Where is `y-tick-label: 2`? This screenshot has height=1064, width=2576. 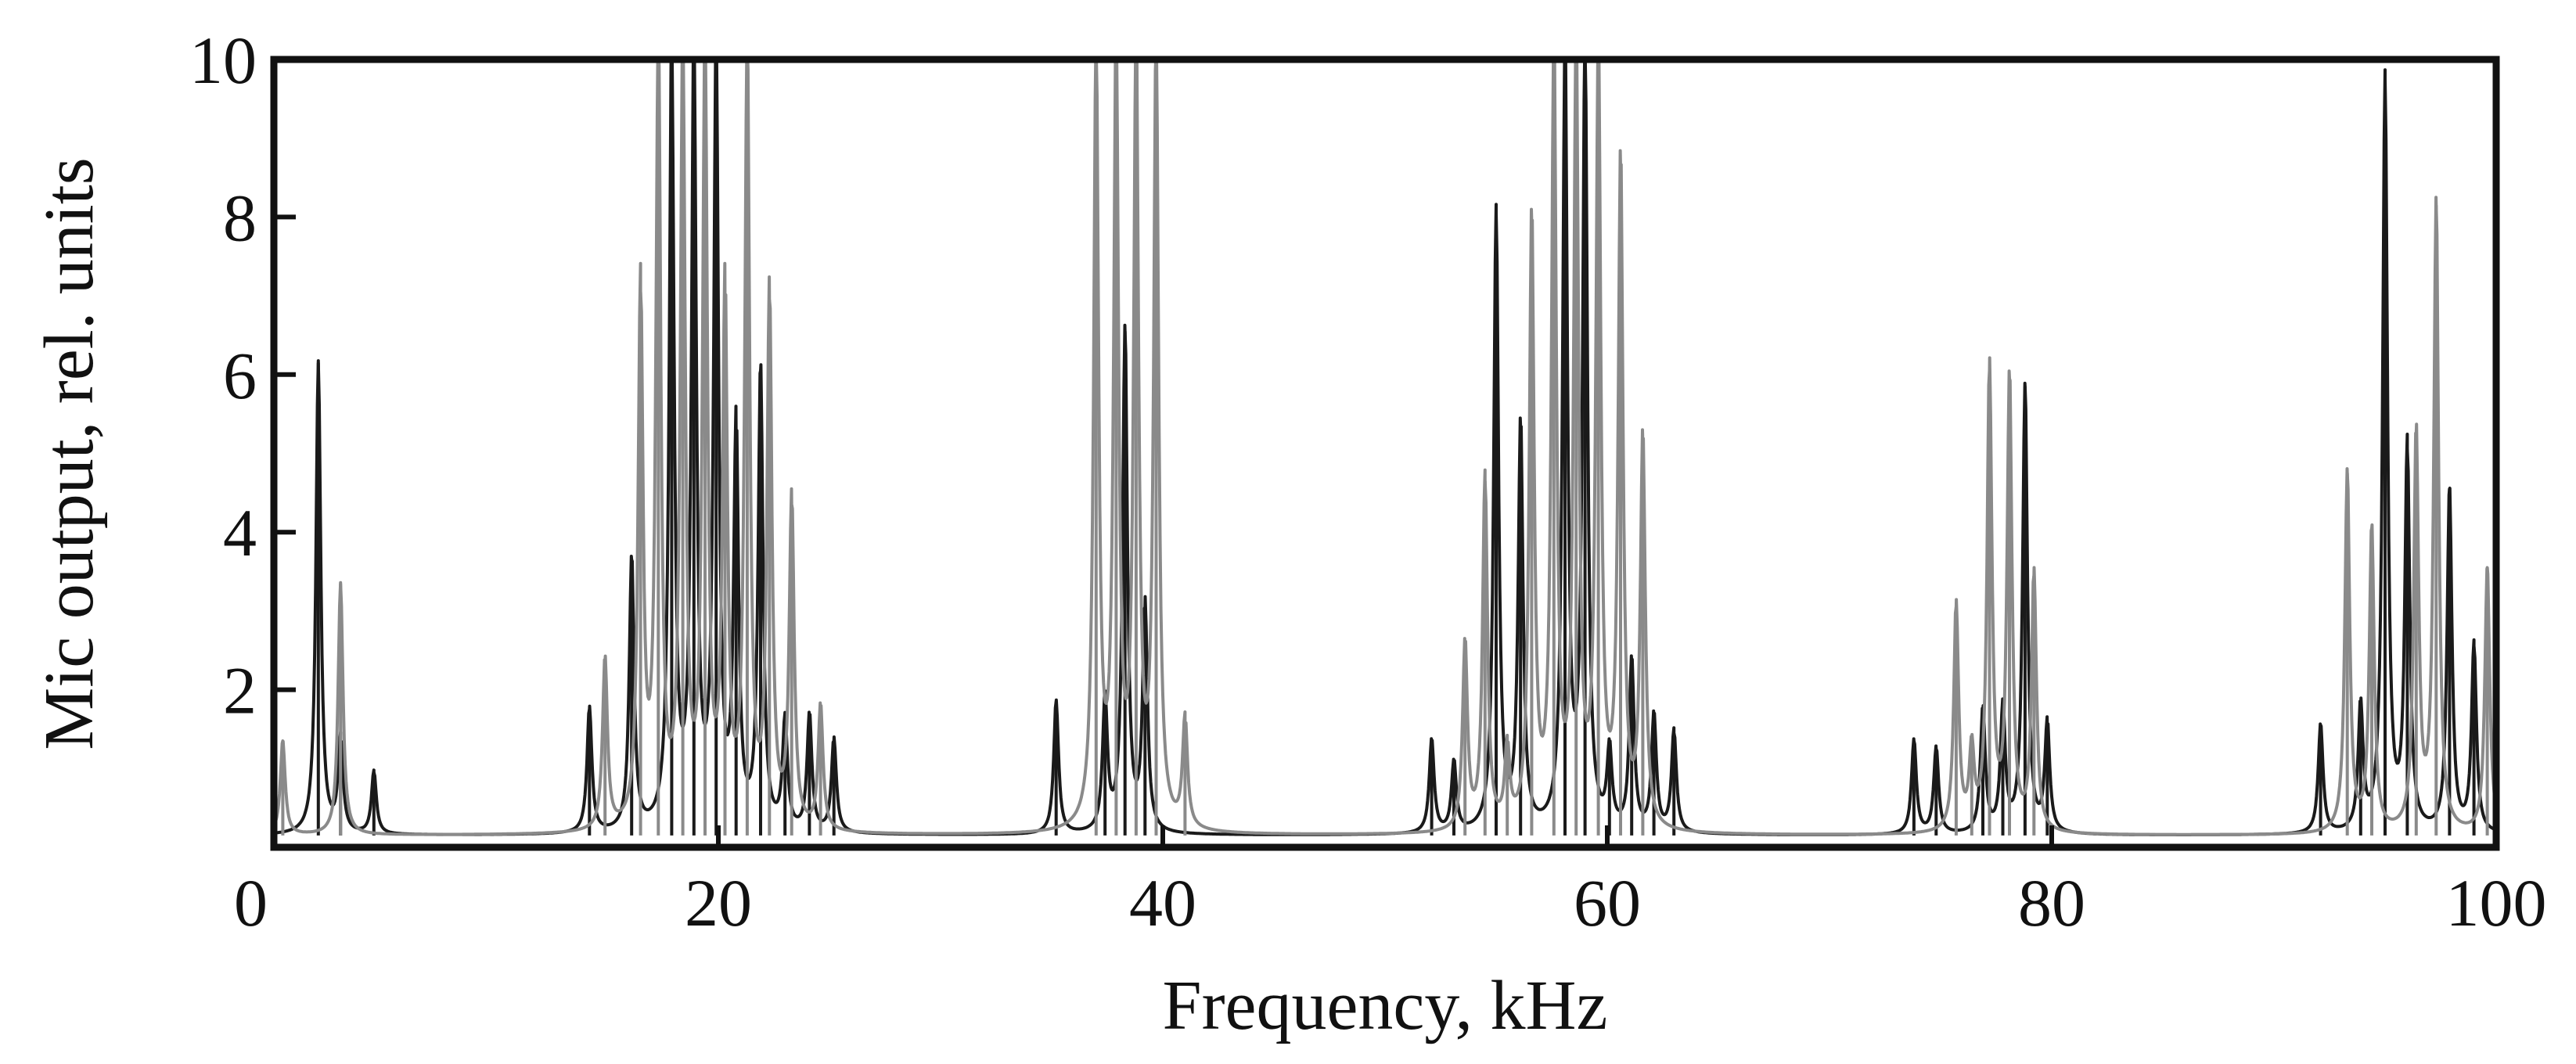
y-tick-label: 2 is located at coordinates (240, 690).